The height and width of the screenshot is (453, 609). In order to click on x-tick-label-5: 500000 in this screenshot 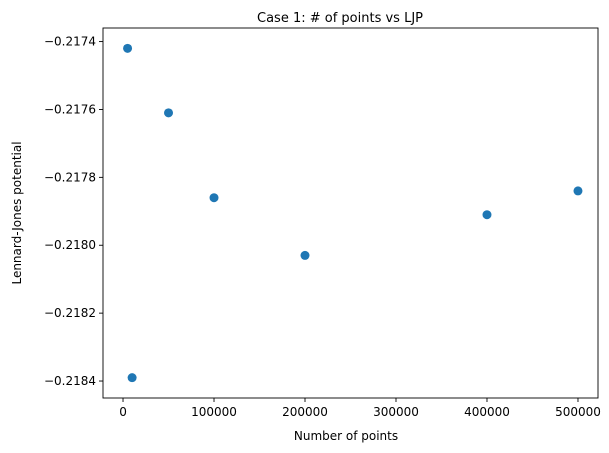, I will do `click(578, 412)`.